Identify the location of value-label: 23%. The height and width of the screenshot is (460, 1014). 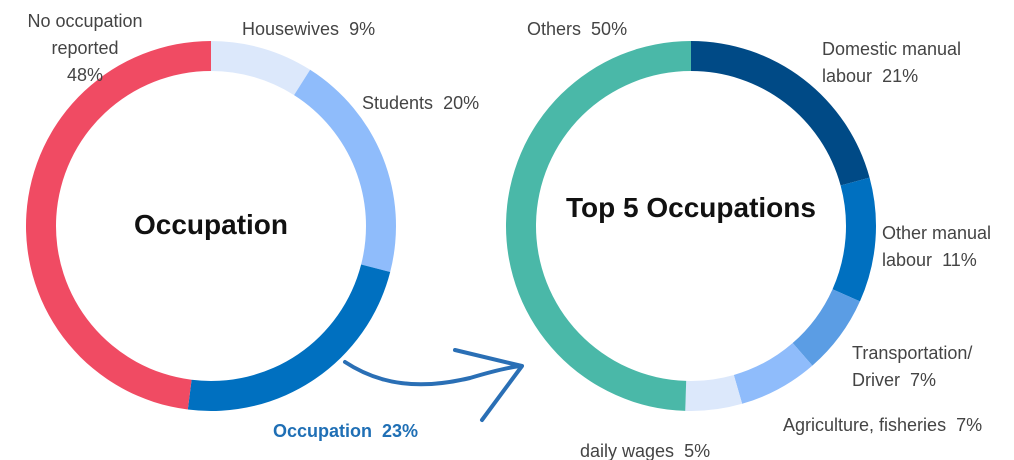
(400, 431).